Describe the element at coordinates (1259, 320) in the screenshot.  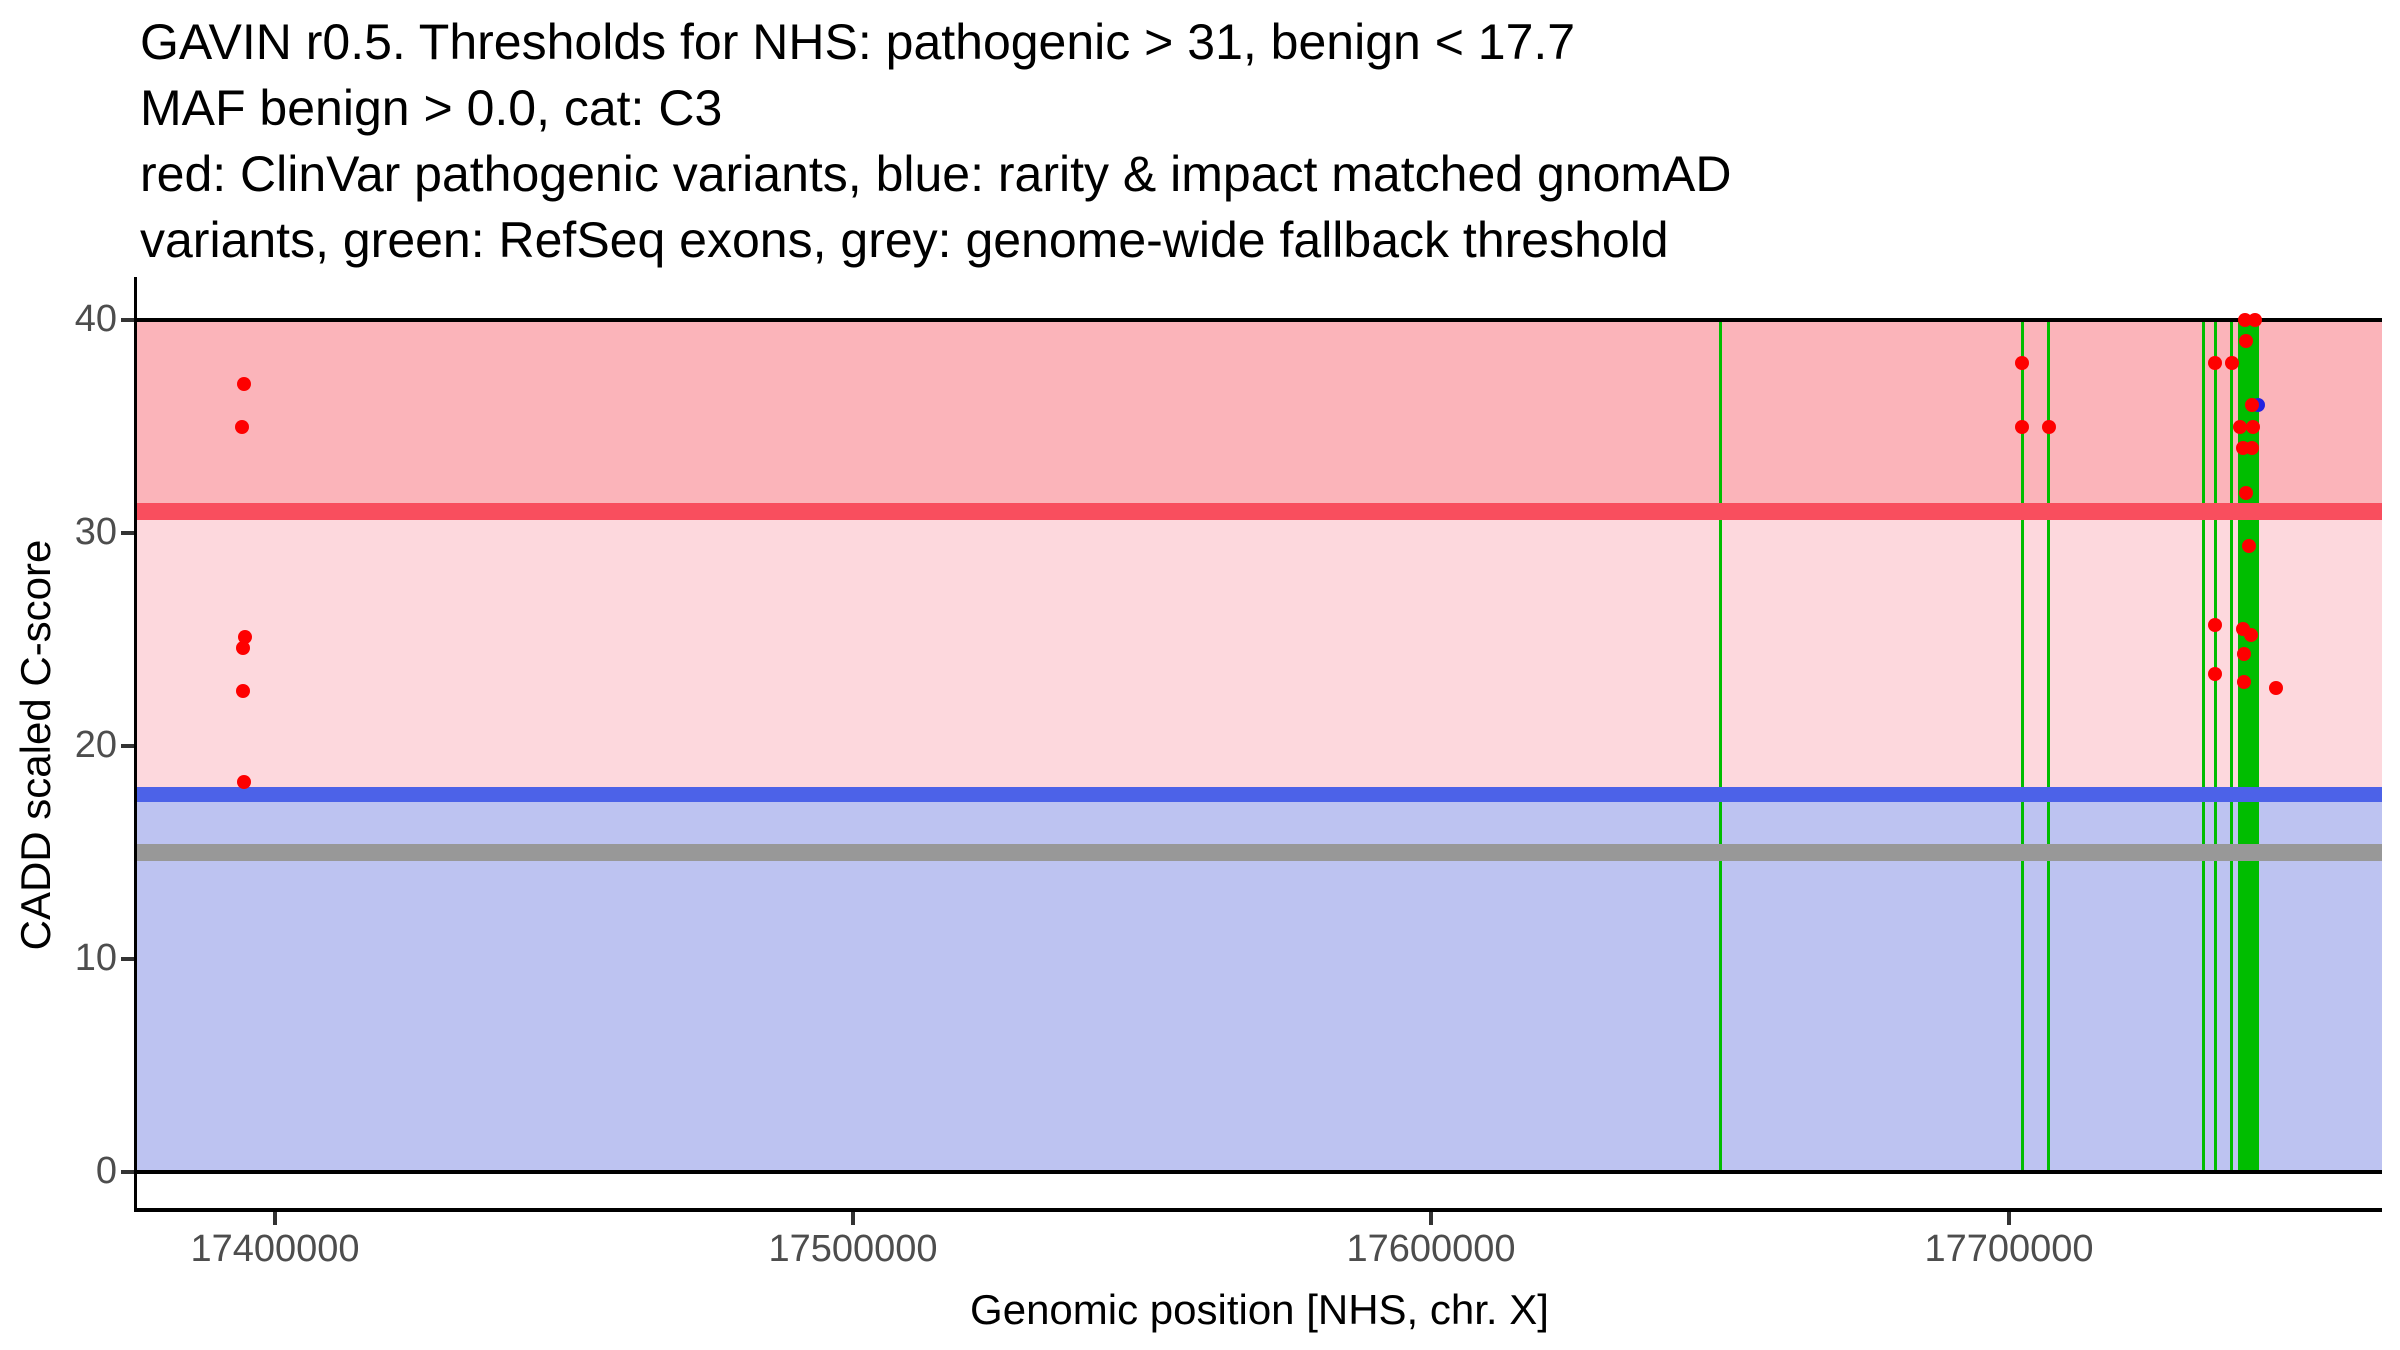
I see `panel-top-line` at that location.